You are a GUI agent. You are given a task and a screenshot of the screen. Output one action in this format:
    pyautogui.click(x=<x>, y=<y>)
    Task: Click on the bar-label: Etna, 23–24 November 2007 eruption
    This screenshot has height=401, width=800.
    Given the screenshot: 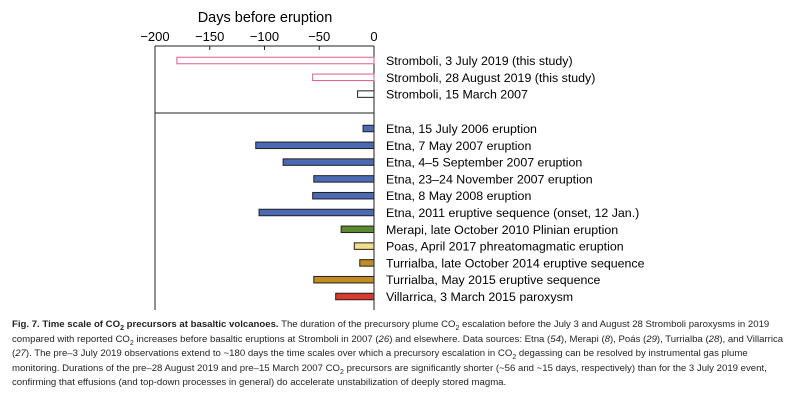 What is the action you would take?
    pyautogui.click(x=489, y=179)
    